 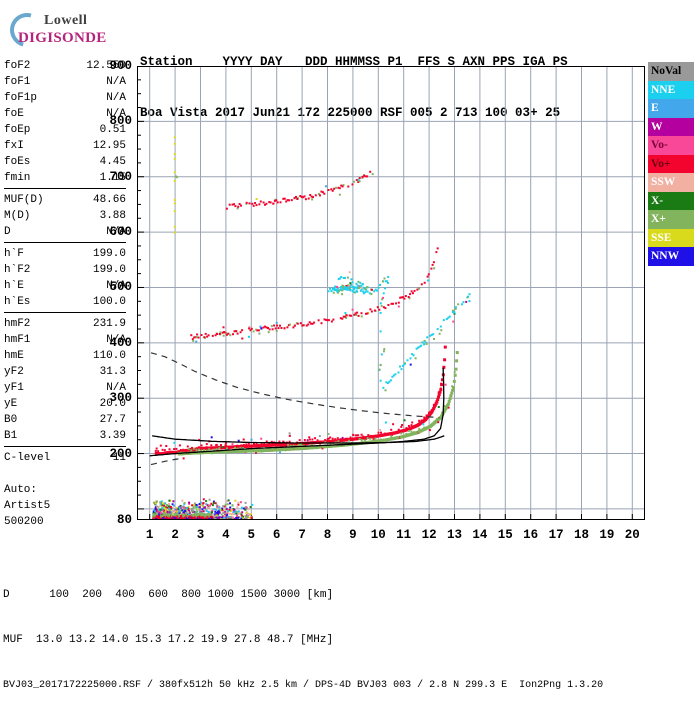 What do you see at coordinates (119, 458) in the screenshot?
I see `param-value: 11` at bounding box center [119, 458].